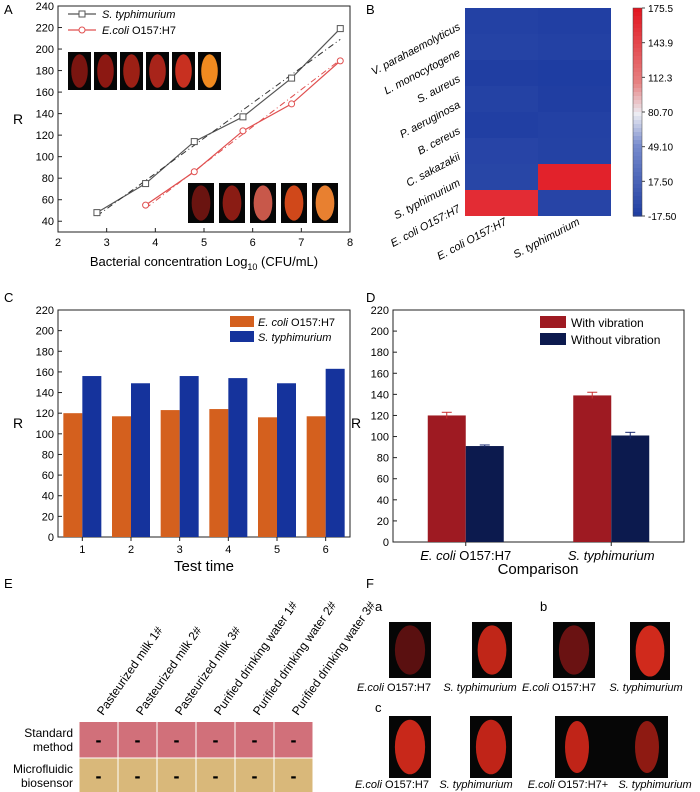 Image resolution: width=700 pixels, height=792 pixels. What do you see at coordinates (45, 332) in the screenshot?
I see `panel-c-y-tick-label: 200` at bounding box center [45, 332].